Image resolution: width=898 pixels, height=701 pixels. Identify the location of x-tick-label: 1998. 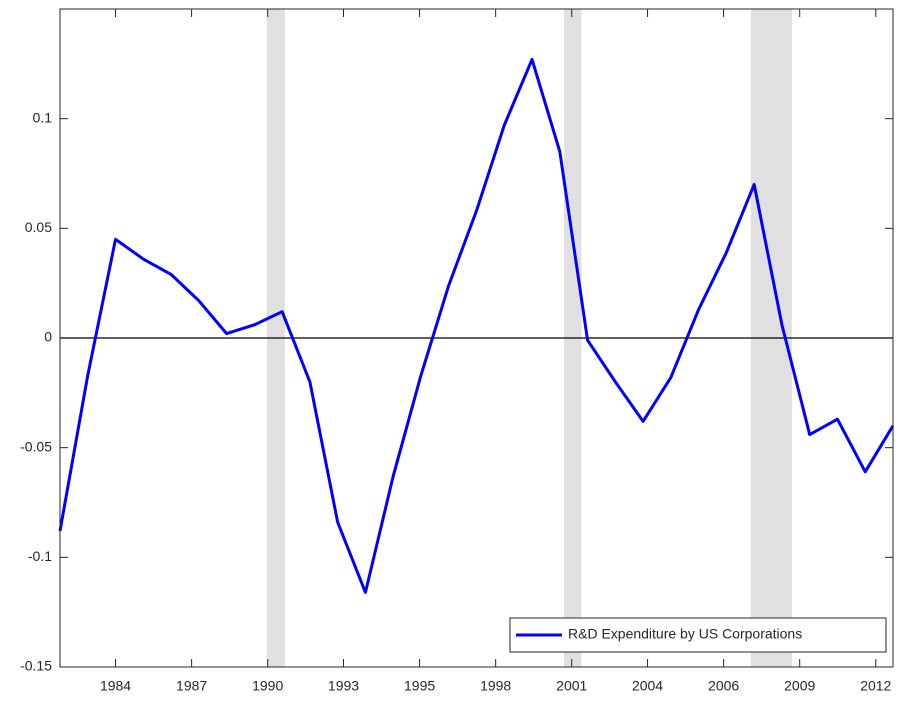
(495, 686).